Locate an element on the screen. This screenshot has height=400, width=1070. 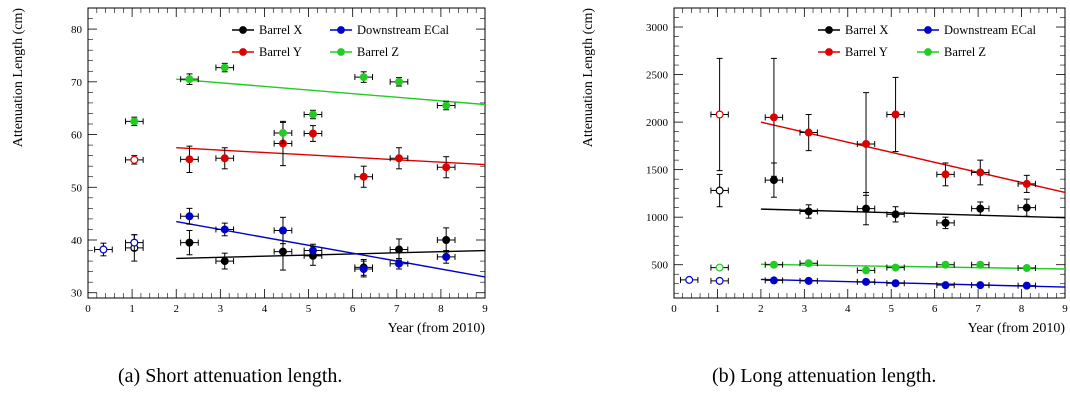
y-tick-label: 70 is located at coordinates (77, 83).